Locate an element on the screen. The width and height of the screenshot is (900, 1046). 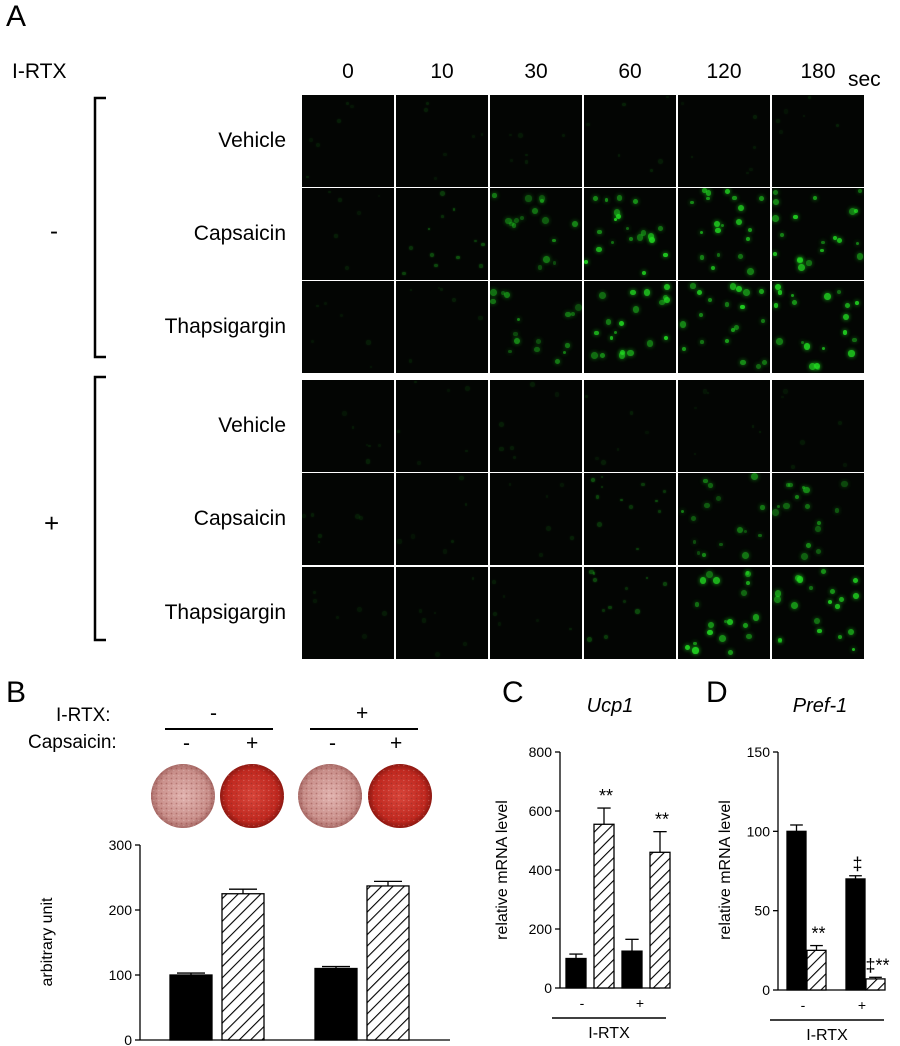
row-label: Thapsigargin is located at coordinates (225, 326).